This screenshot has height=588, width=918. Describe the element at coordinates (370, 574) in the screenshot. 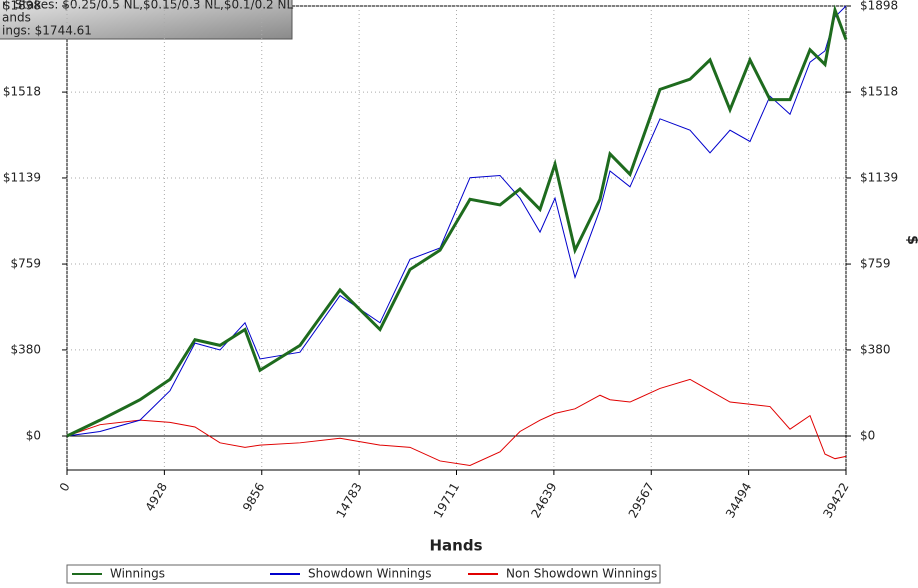

I see `legend-label: Showdown Winnings` at that location.